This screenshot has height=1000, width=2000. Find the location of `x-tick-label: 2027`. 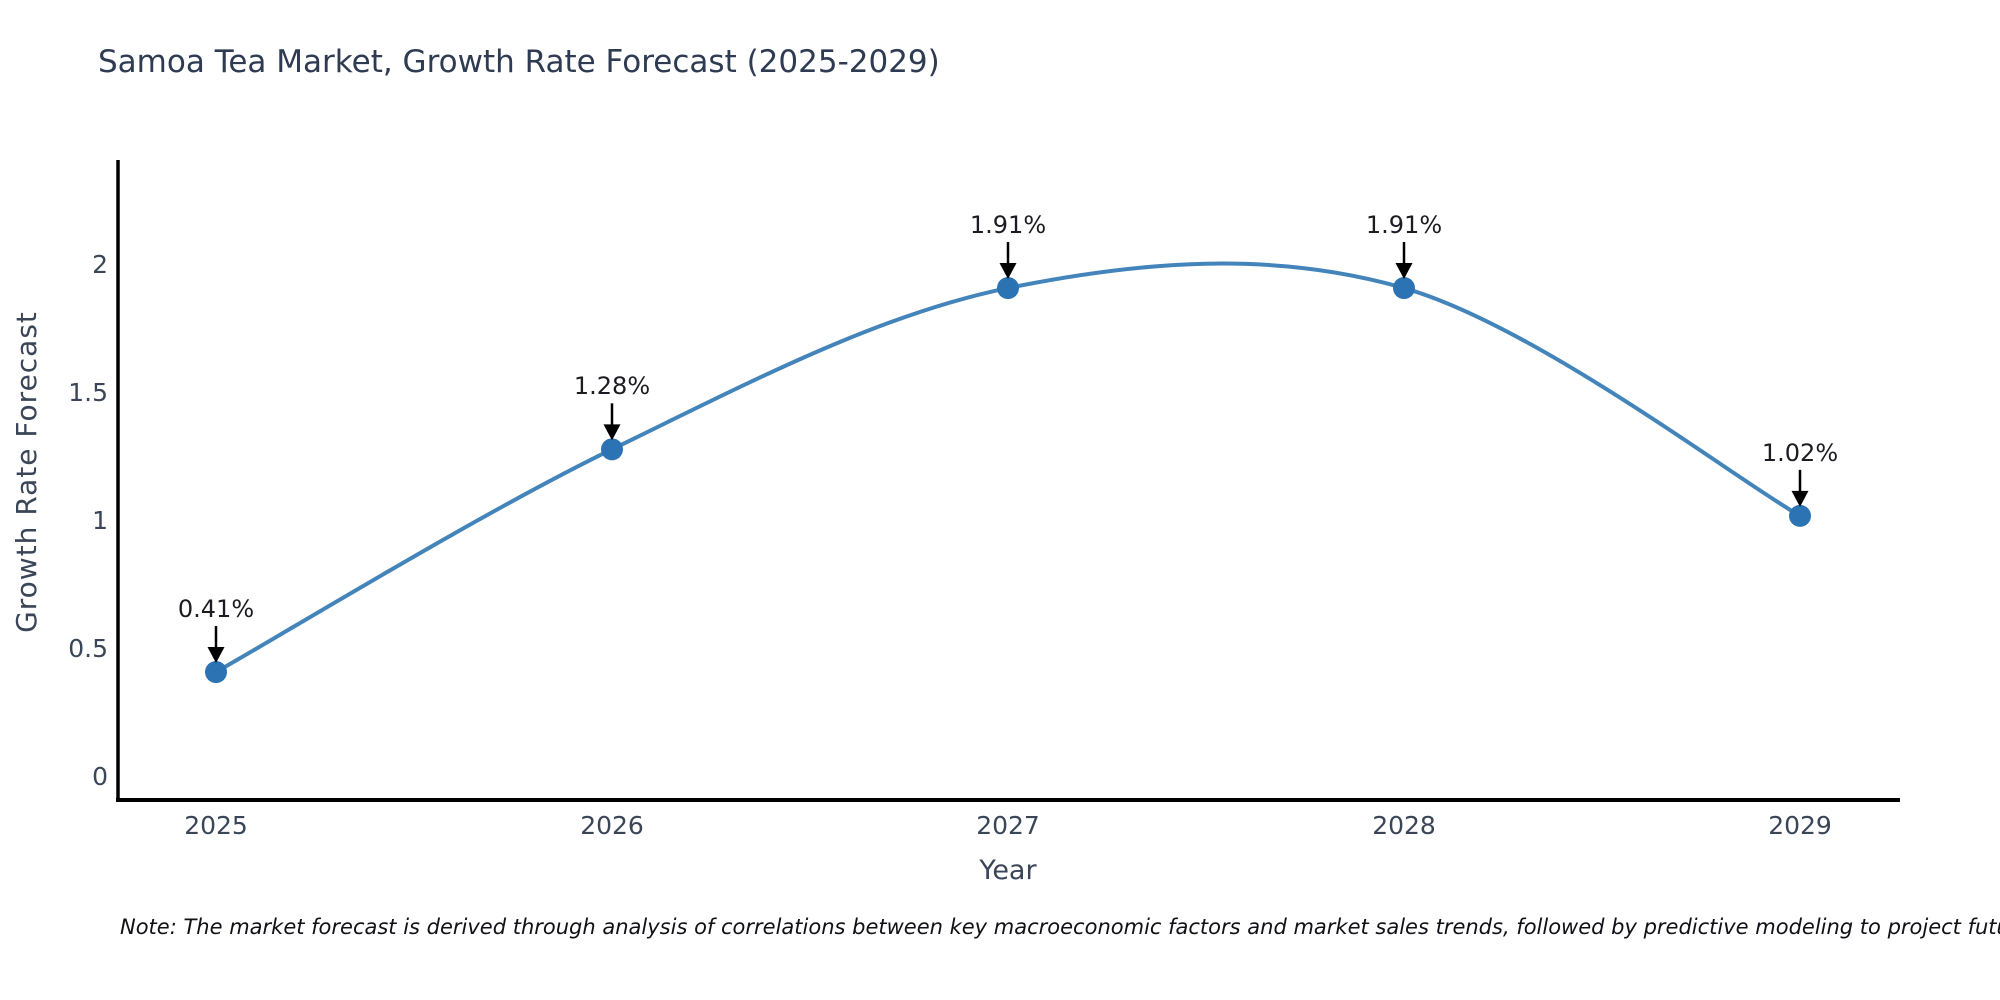

x-tick-label: 2027 is located at coordinates (1008, 825).